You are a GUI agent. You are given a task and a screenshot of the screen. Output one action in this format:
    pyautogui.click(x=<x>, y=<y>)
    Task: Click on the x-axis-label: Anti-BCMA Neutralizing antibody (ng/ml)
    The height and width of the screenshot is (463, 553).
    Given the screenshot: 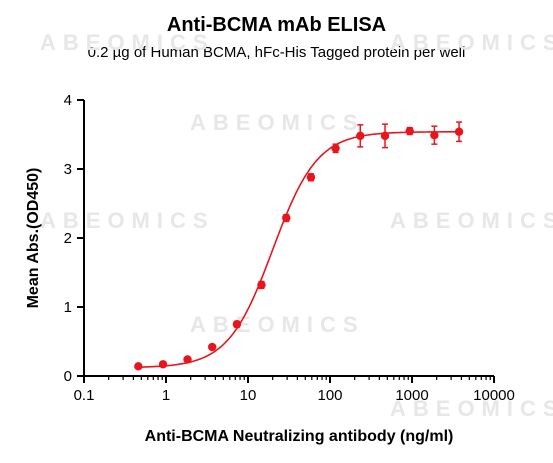 What is the action you would take?
    pyautogui.click(x=299, y=436)
    